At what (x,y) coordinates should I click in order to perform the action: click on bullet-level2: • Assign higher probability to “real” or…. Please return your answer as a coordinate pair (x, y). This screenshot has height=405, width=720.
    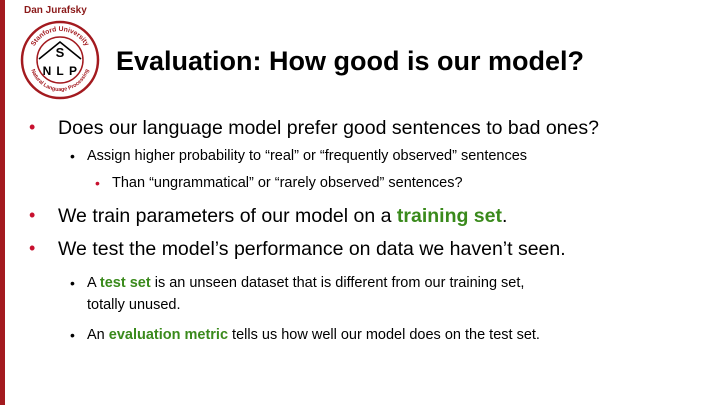
    Looking at the image, I should click on (299, 156).